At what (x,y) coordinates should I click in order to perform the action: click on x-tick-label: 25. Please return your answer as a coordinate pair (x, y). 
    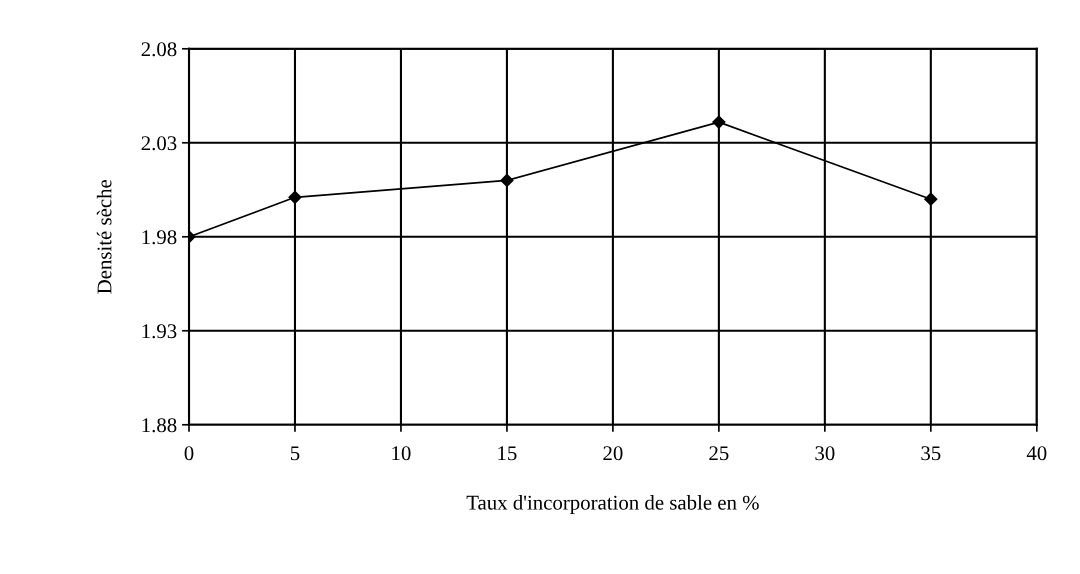
    Looking at the image, I should click on (719, 453).